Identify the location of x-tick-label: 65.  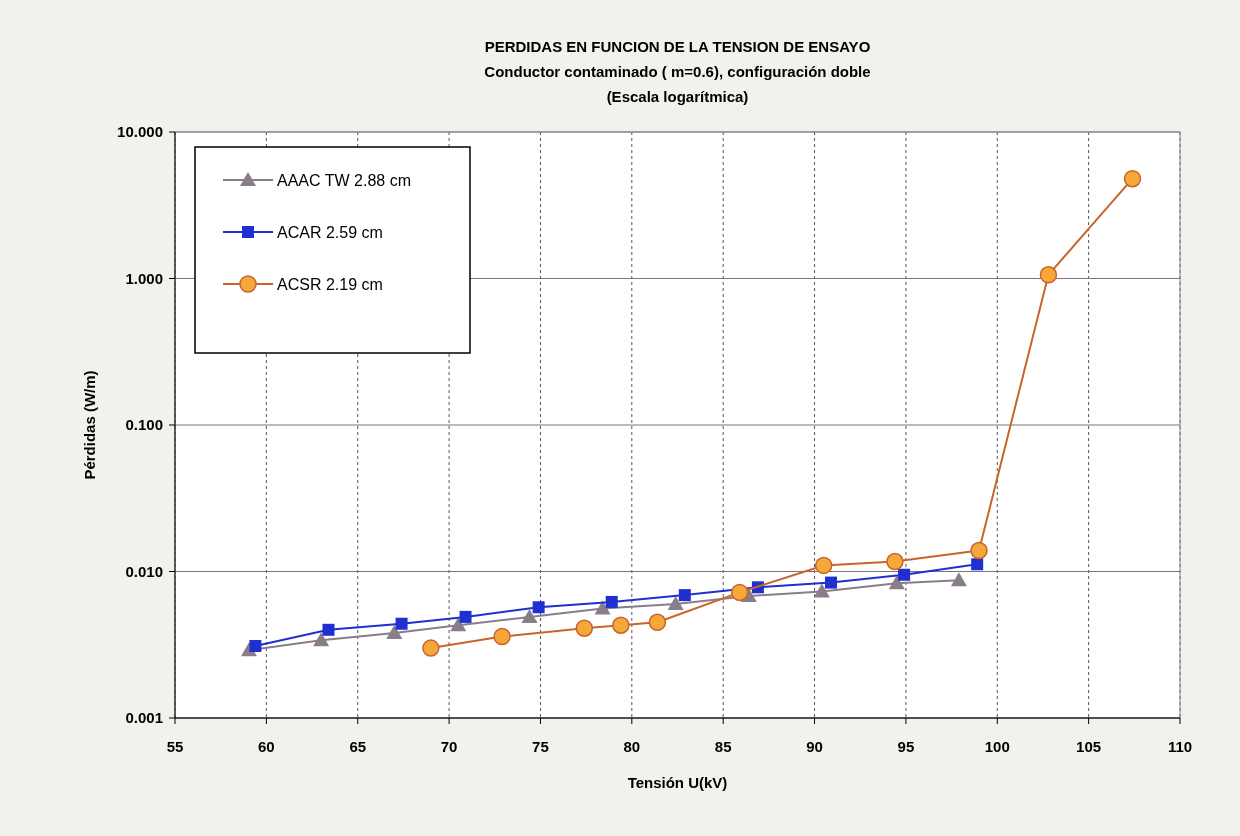
(358, 746).